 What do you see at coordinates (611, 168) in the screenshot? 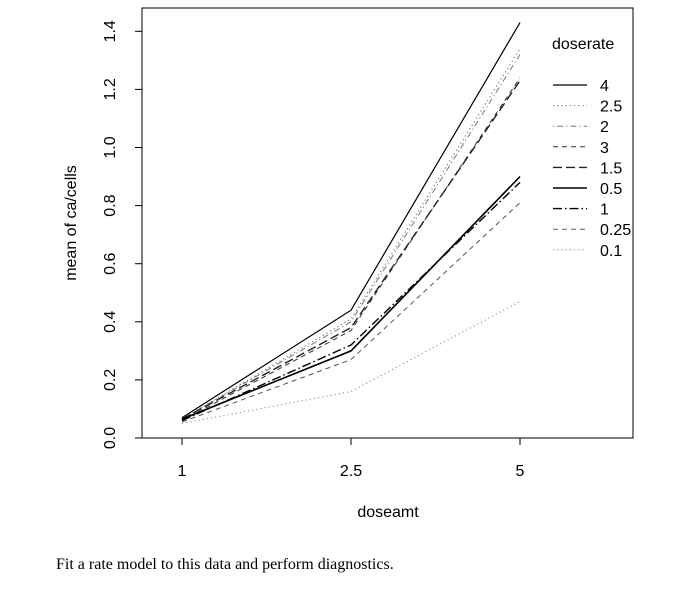
I see `legend-label: 1.5` at bounding box center [611, 168].